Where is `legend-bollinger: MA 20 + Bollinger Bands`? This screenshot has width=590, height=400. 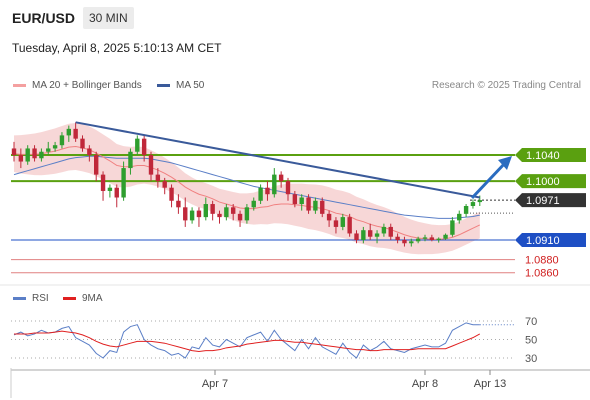
legend-bollinger: MA 20 + Bollinger Bands is located at coordinates (77, 85).